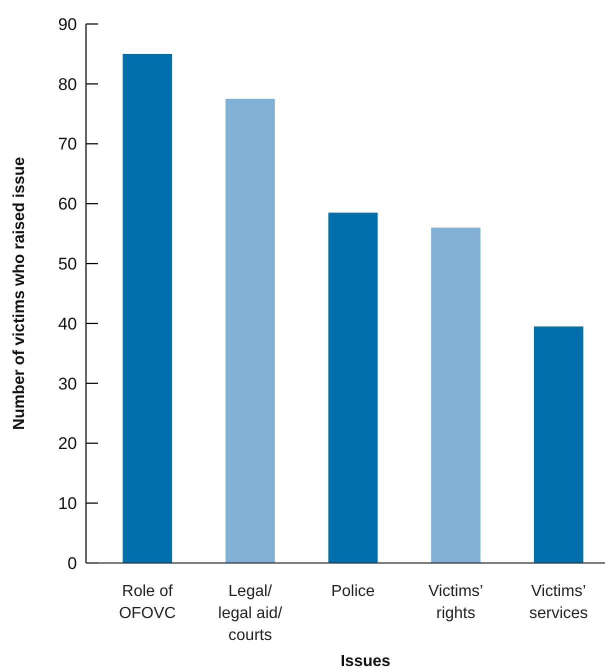 The image size is (605, 671). I want to click on x-axis-title: Issues, so click(365, 661).